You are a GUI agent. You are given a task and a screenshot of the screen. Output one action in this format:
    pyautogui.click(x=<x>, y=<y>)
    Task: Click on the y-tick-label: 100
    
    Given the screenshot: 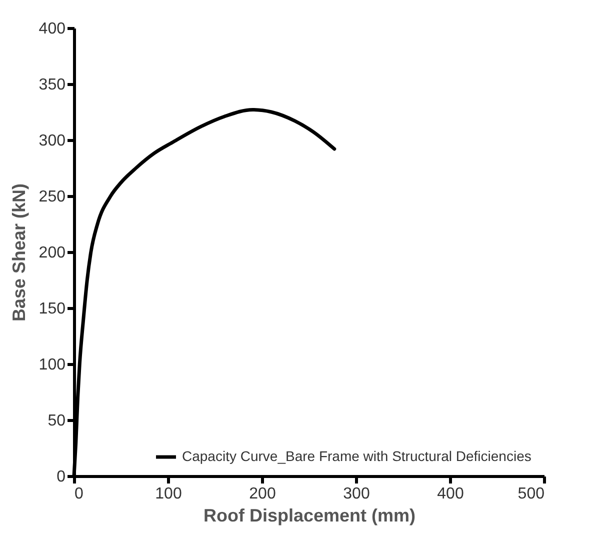 What is the action you would take?
    pyautogui.click(x=52, y=365)
    